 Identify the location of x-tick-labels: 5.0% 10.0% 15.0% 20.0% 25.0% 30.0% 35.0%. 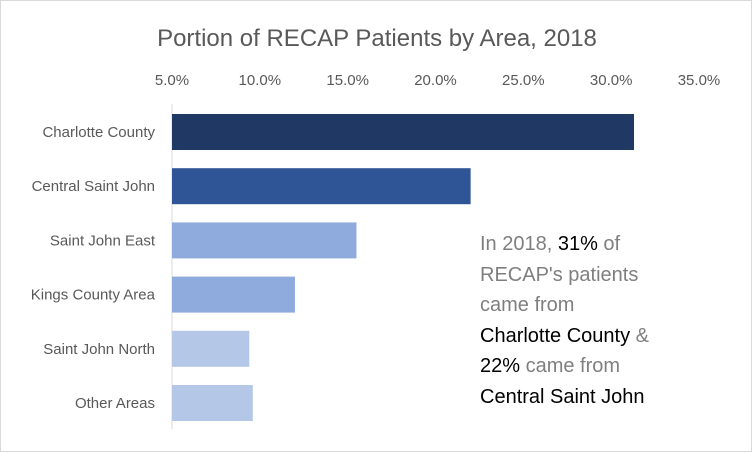
(437, 80).